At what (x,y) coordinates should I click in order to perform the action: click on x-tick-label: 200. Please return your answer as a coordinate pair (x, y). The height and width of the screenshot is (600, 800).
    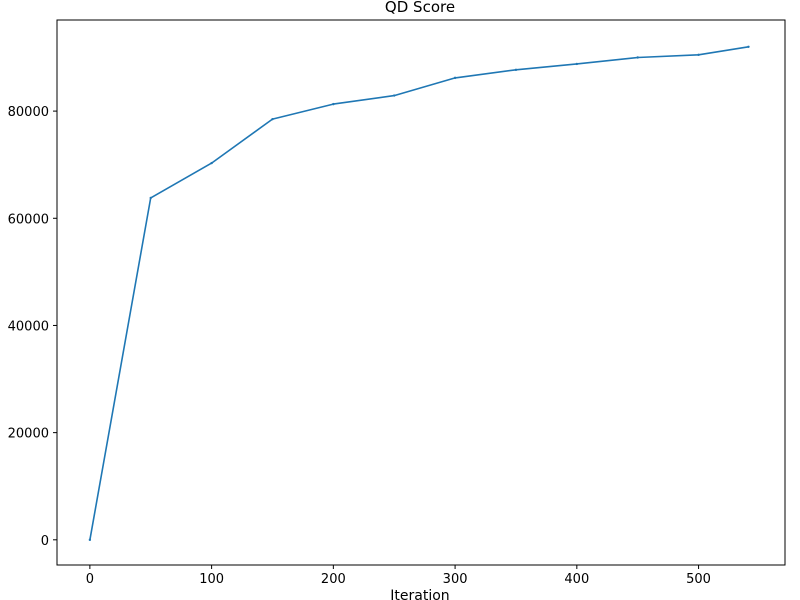
    Looking at the image, I should click on (333, 579).